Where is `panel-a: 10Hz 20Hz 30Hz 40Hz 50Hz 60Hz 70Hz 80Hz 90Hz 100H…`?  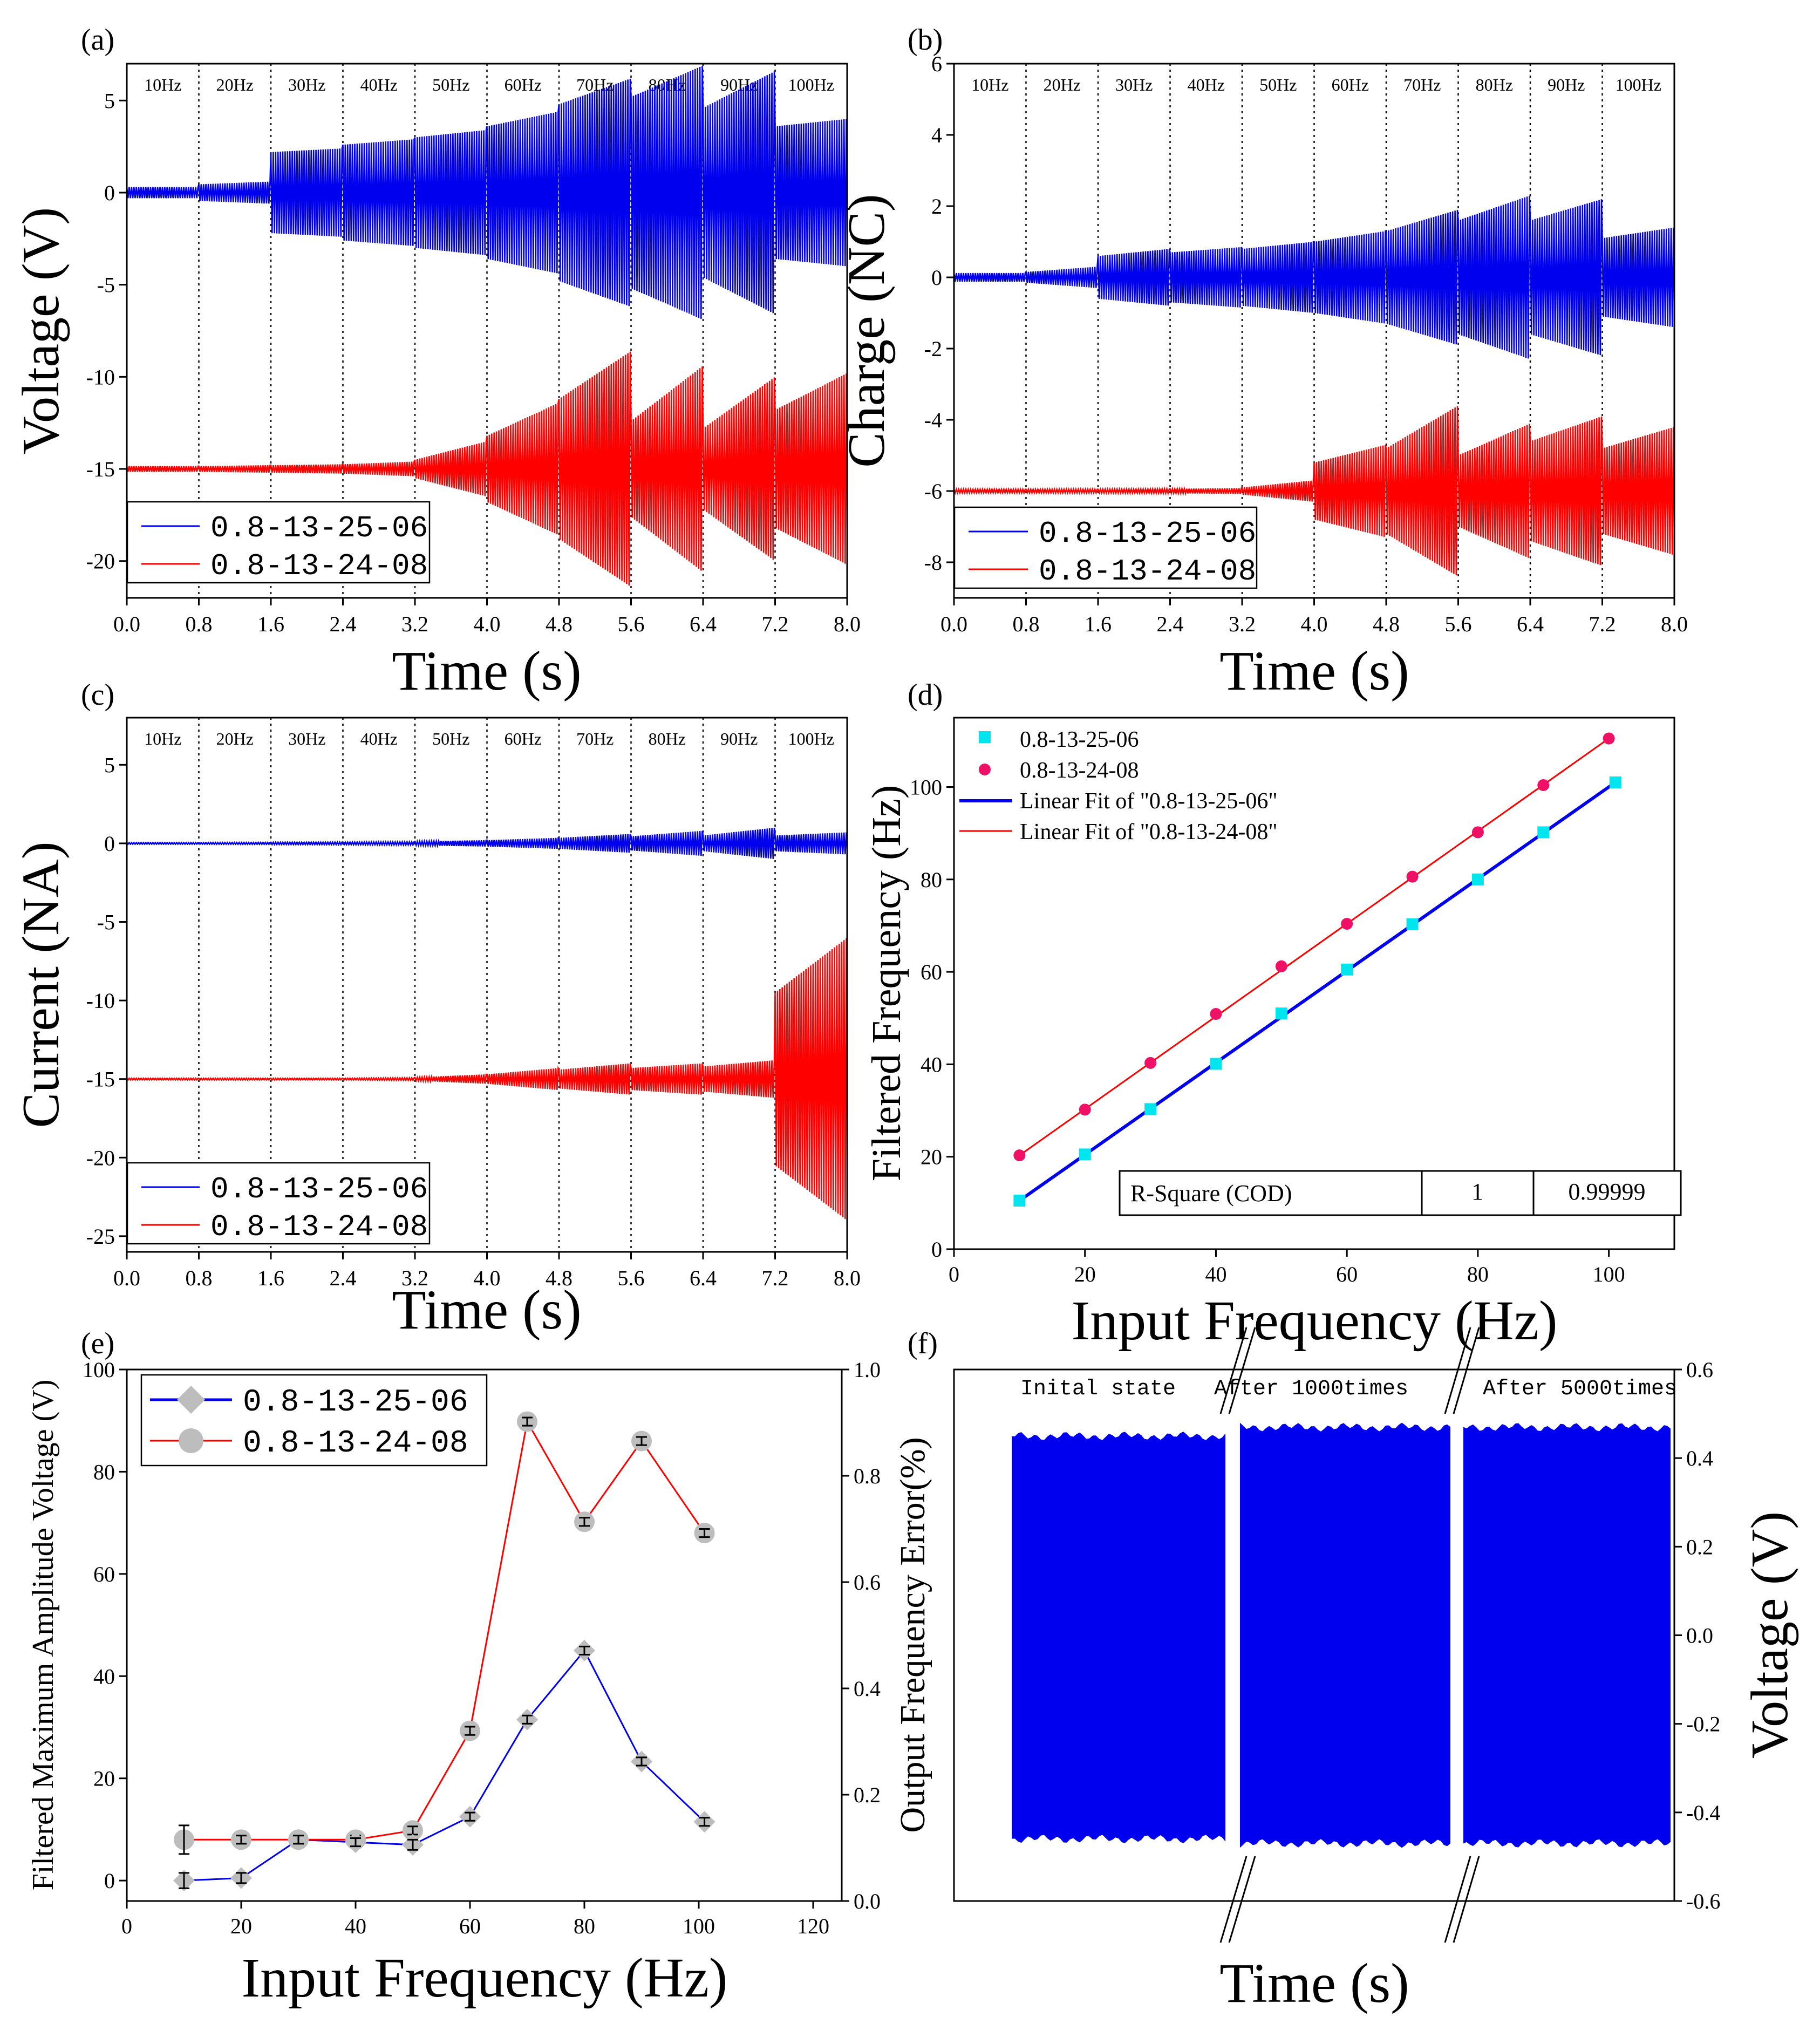
panel-a: 10Hz 20Hz 30Hz 40Hz 50Hz 60Hz 70Hz 80Hz 90Hz 100H… is located at coordinates (436, 383).